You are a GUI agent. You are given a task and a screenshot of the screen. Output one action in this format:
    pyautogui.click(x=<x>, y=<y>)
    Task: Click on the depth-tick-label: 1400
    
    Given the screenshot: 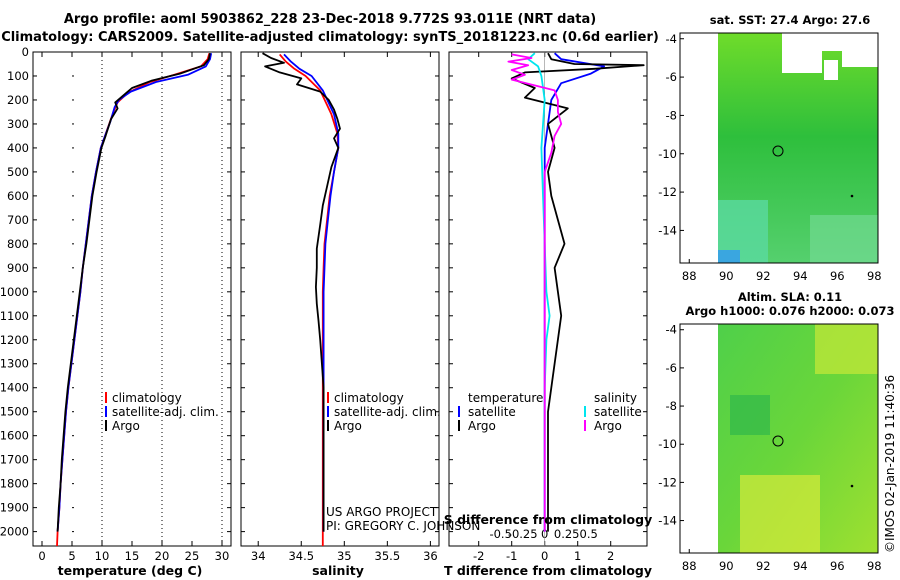 What is the action you would take?
    pyautogui.click(x=14, y=388)
    